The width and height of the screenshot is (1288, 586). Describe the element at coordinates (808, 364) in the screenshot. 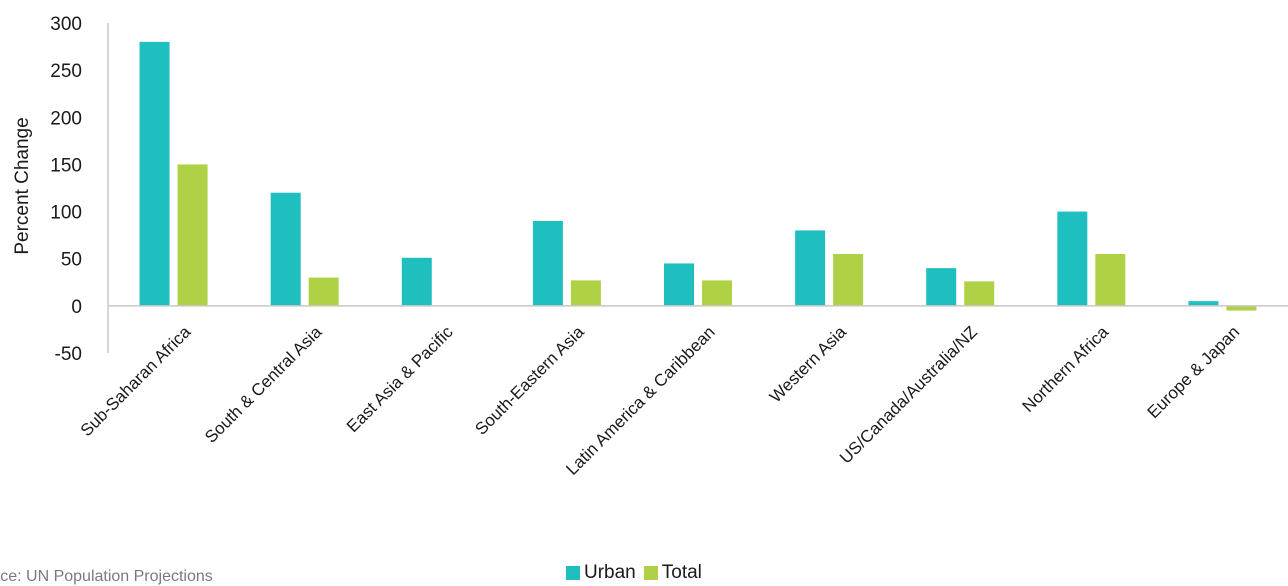

I see `x-tick-label: Western Asia` at that location.